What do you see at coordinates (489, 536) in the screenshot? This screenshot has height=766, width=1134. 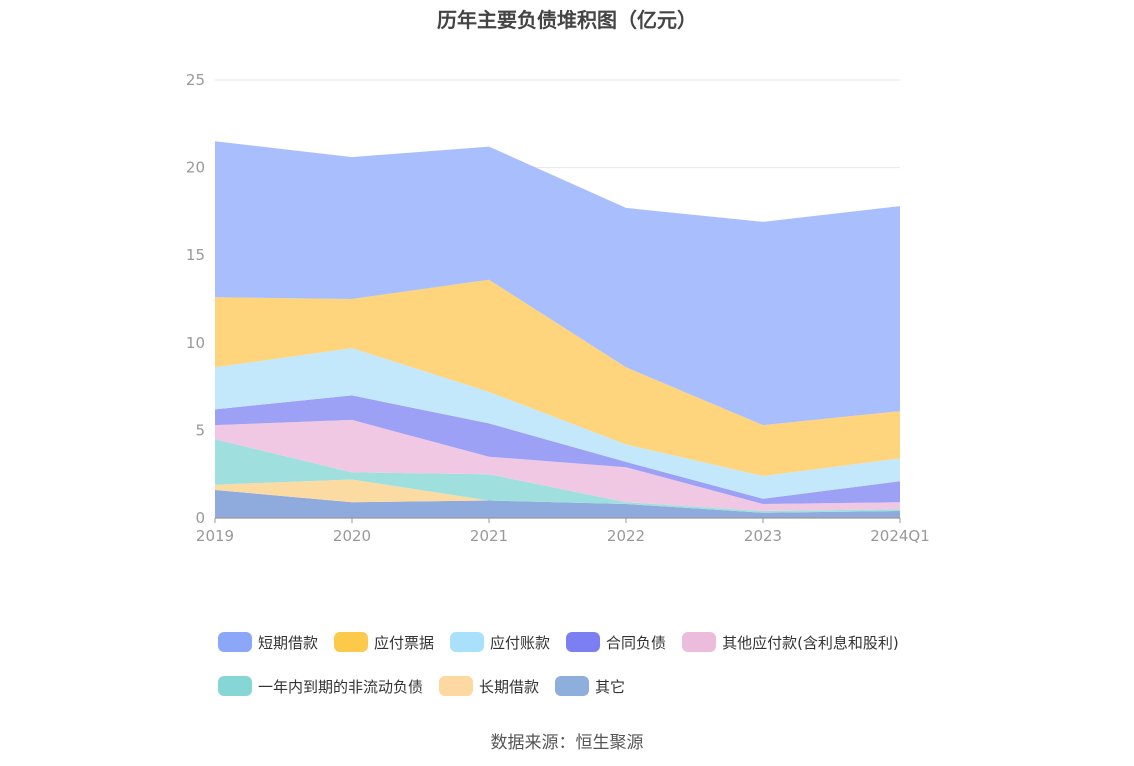 I see `x-tick-label: 2021` at bounding box center [489, 536].